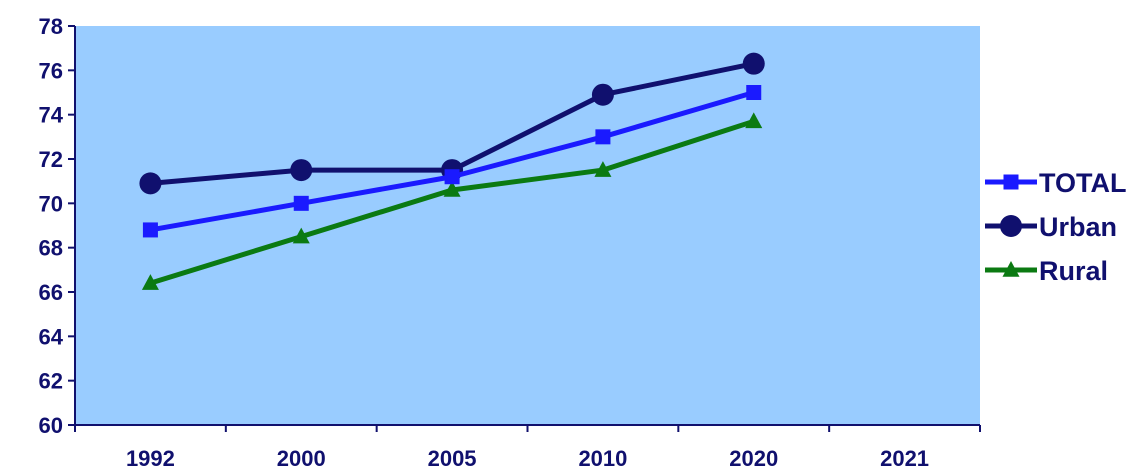  I want to click on y-tick-label: 70, so click(51, 203).